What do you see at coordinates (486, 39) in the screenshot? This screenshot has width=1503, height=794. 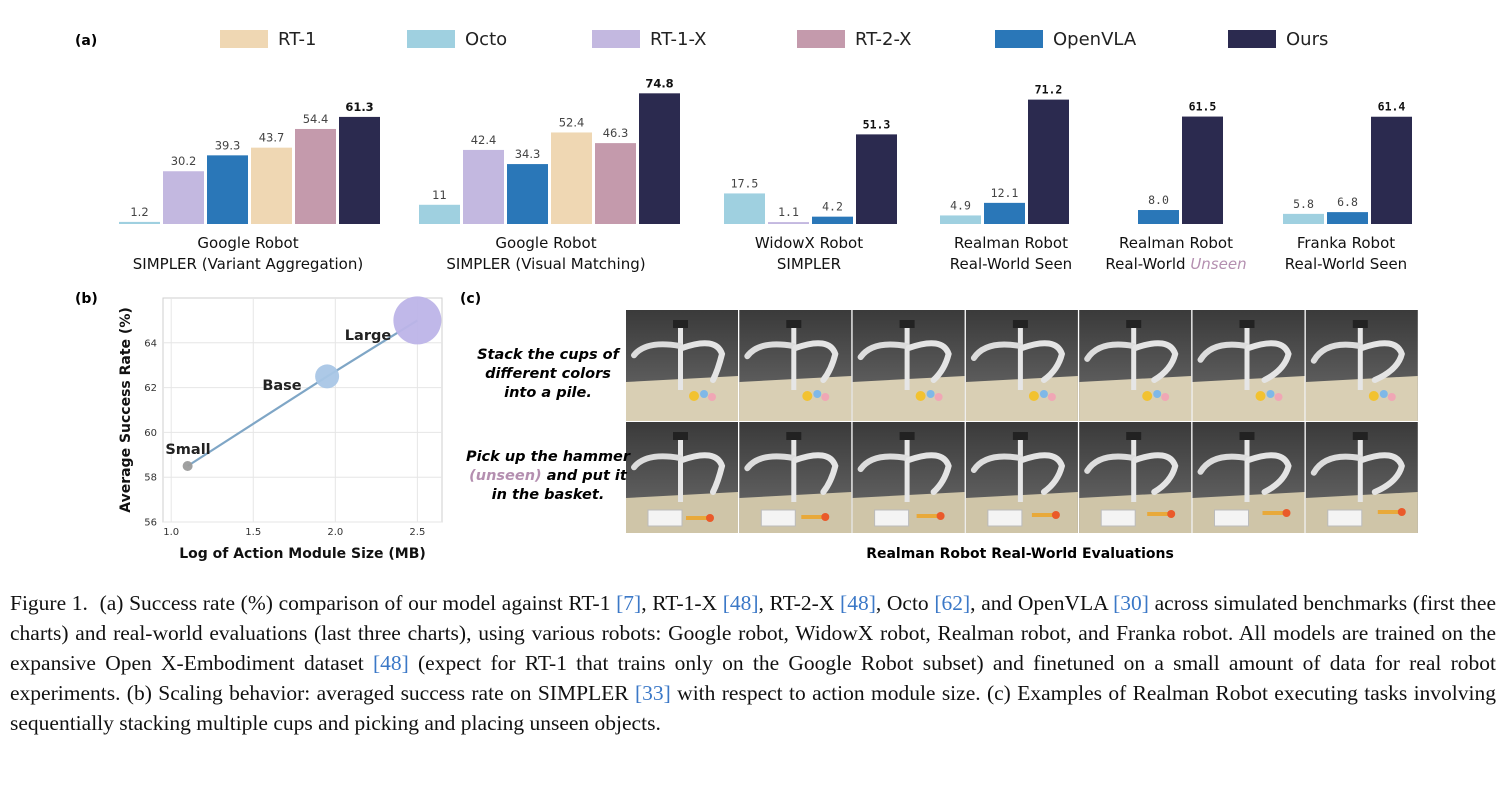 I see `legend-label-octo: Octo` at bounding box center [486, 39].